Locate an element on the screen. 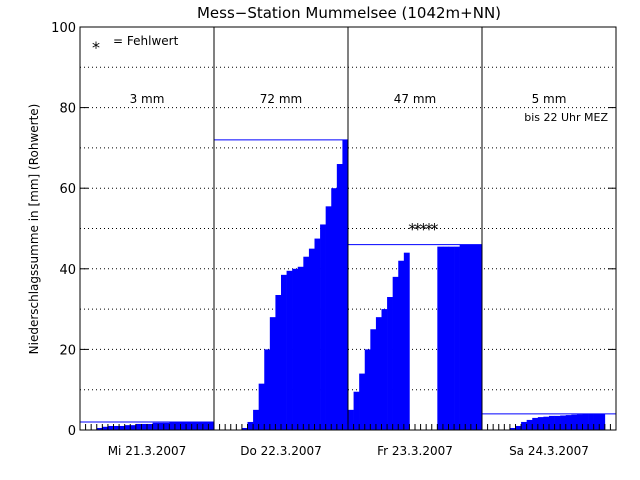 The height and width of the screenshot is (480, 640). x-tick-label: Sa 24.3.2007 is located at coordinates (549, 451).